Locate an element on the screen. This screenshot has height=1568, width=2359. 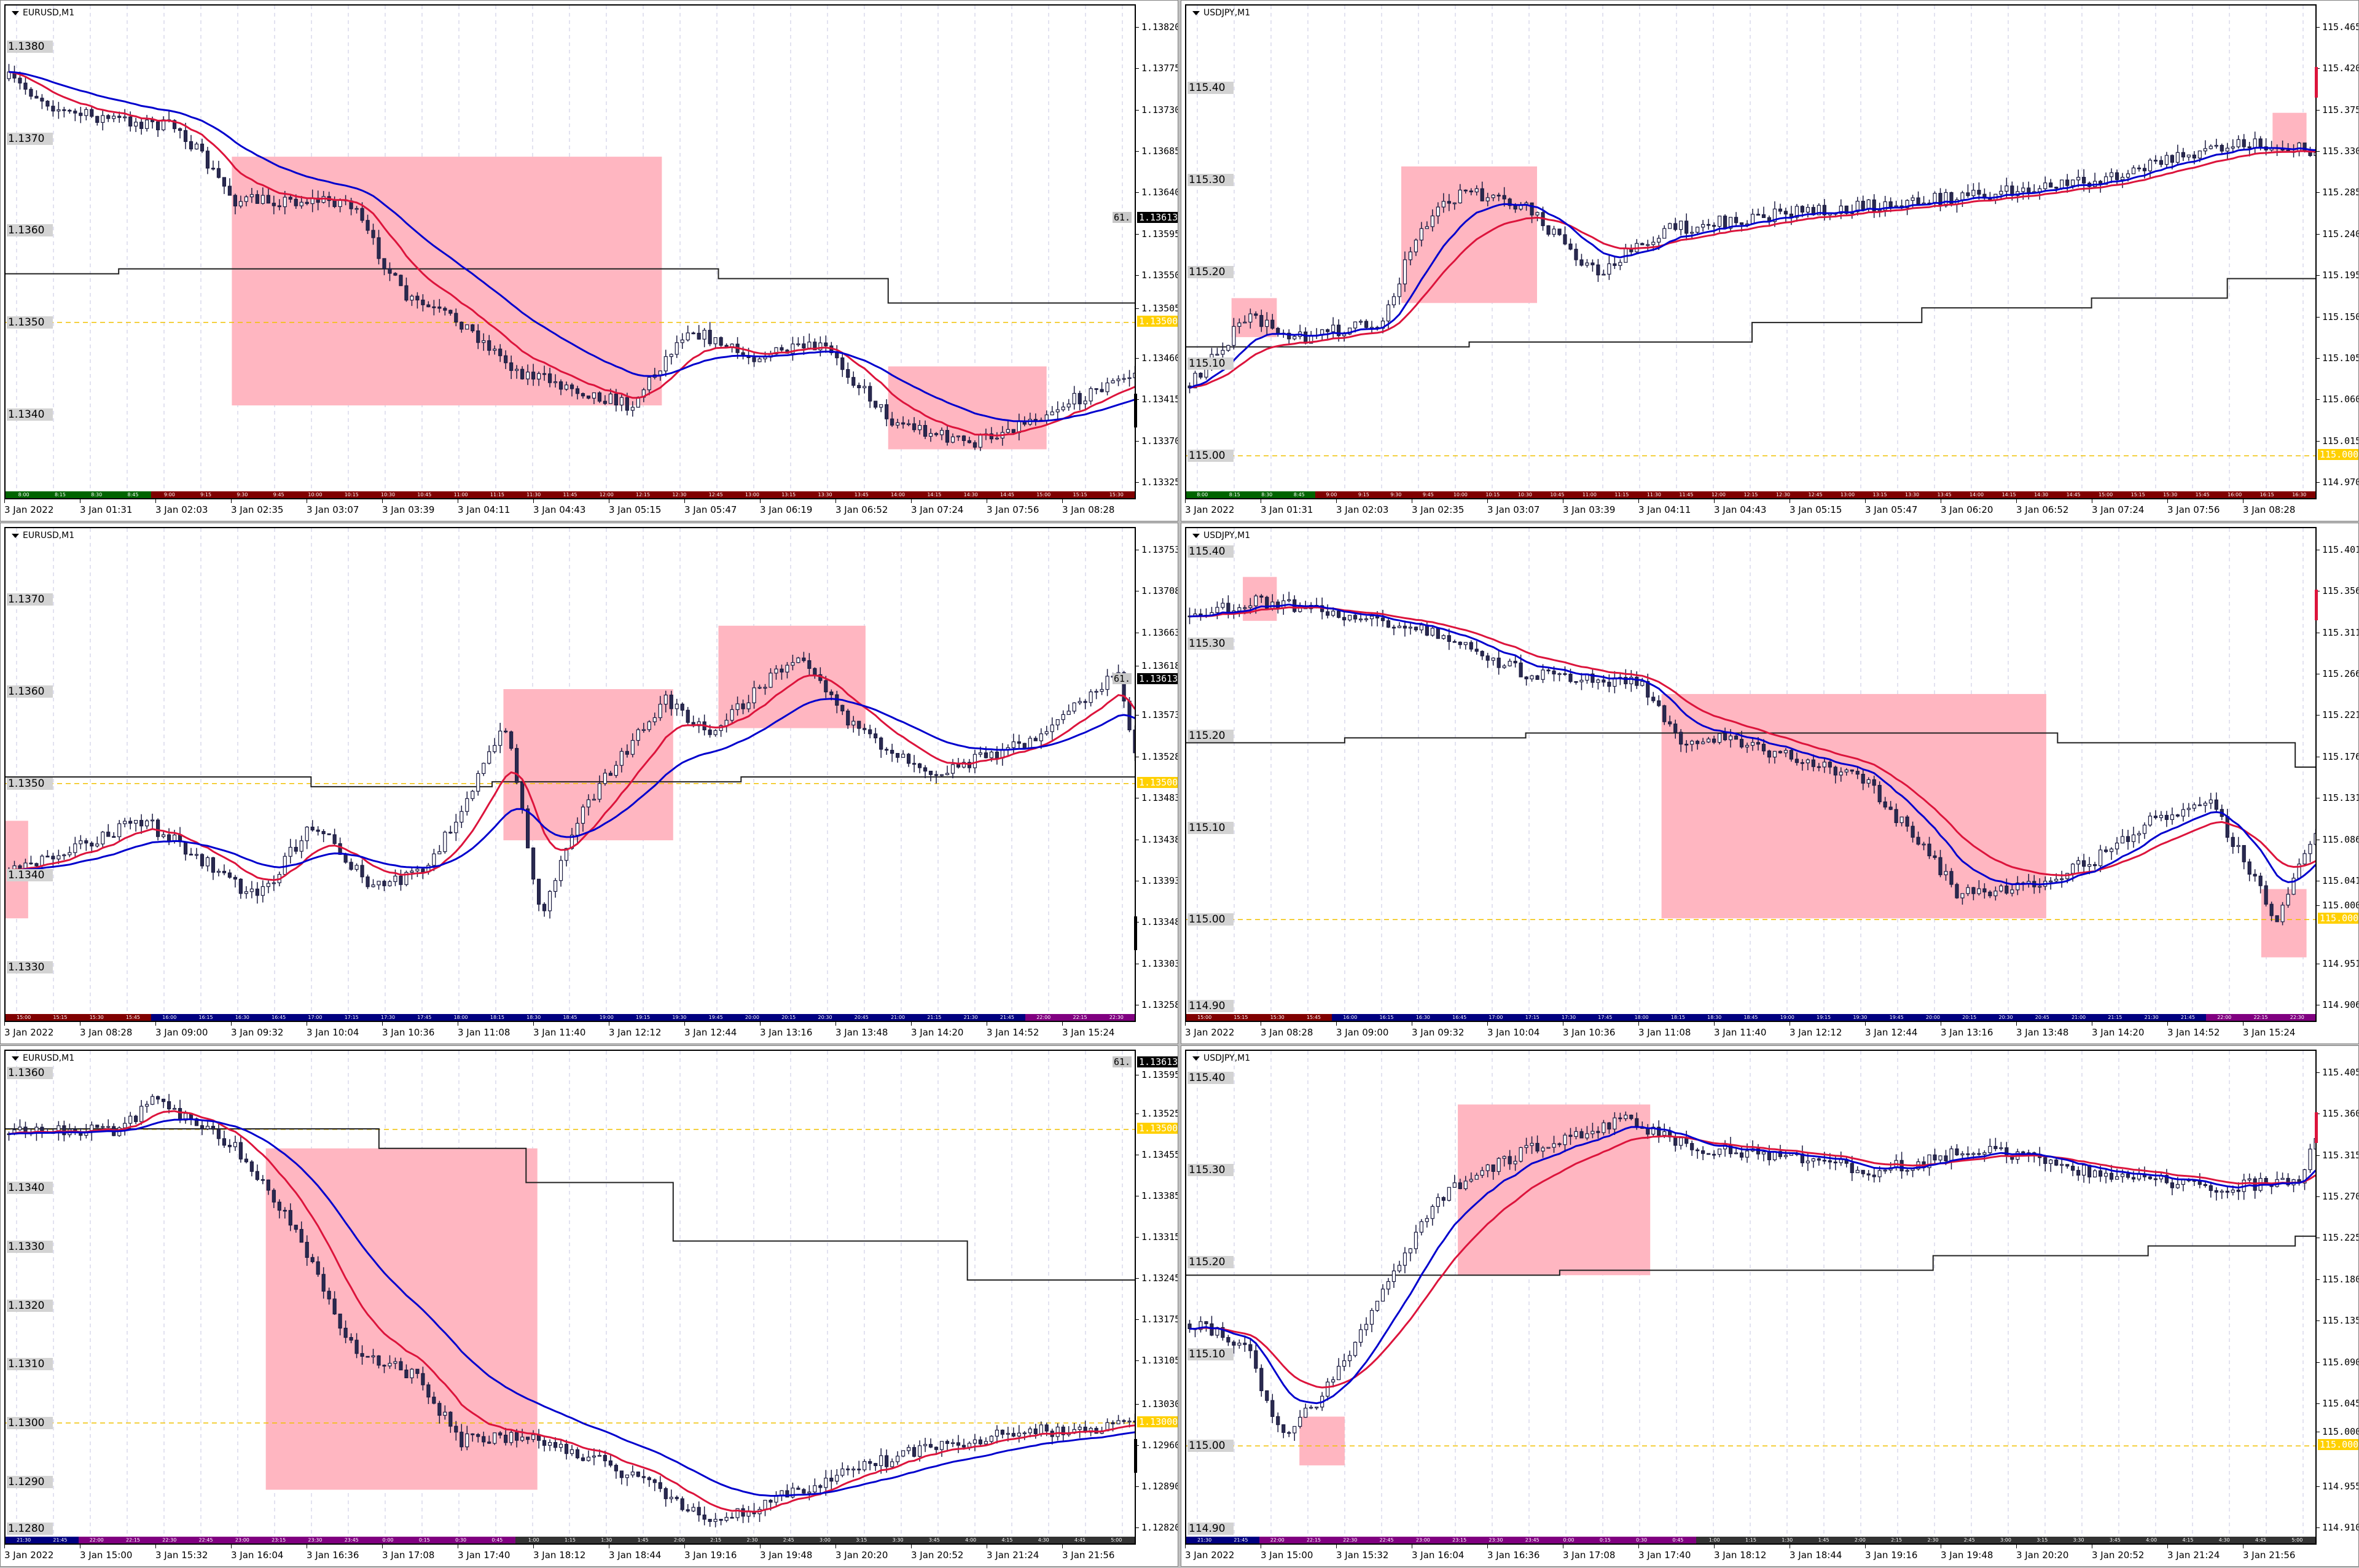
session-time-label: 3:45 is located at coordinates (2115, 1540).